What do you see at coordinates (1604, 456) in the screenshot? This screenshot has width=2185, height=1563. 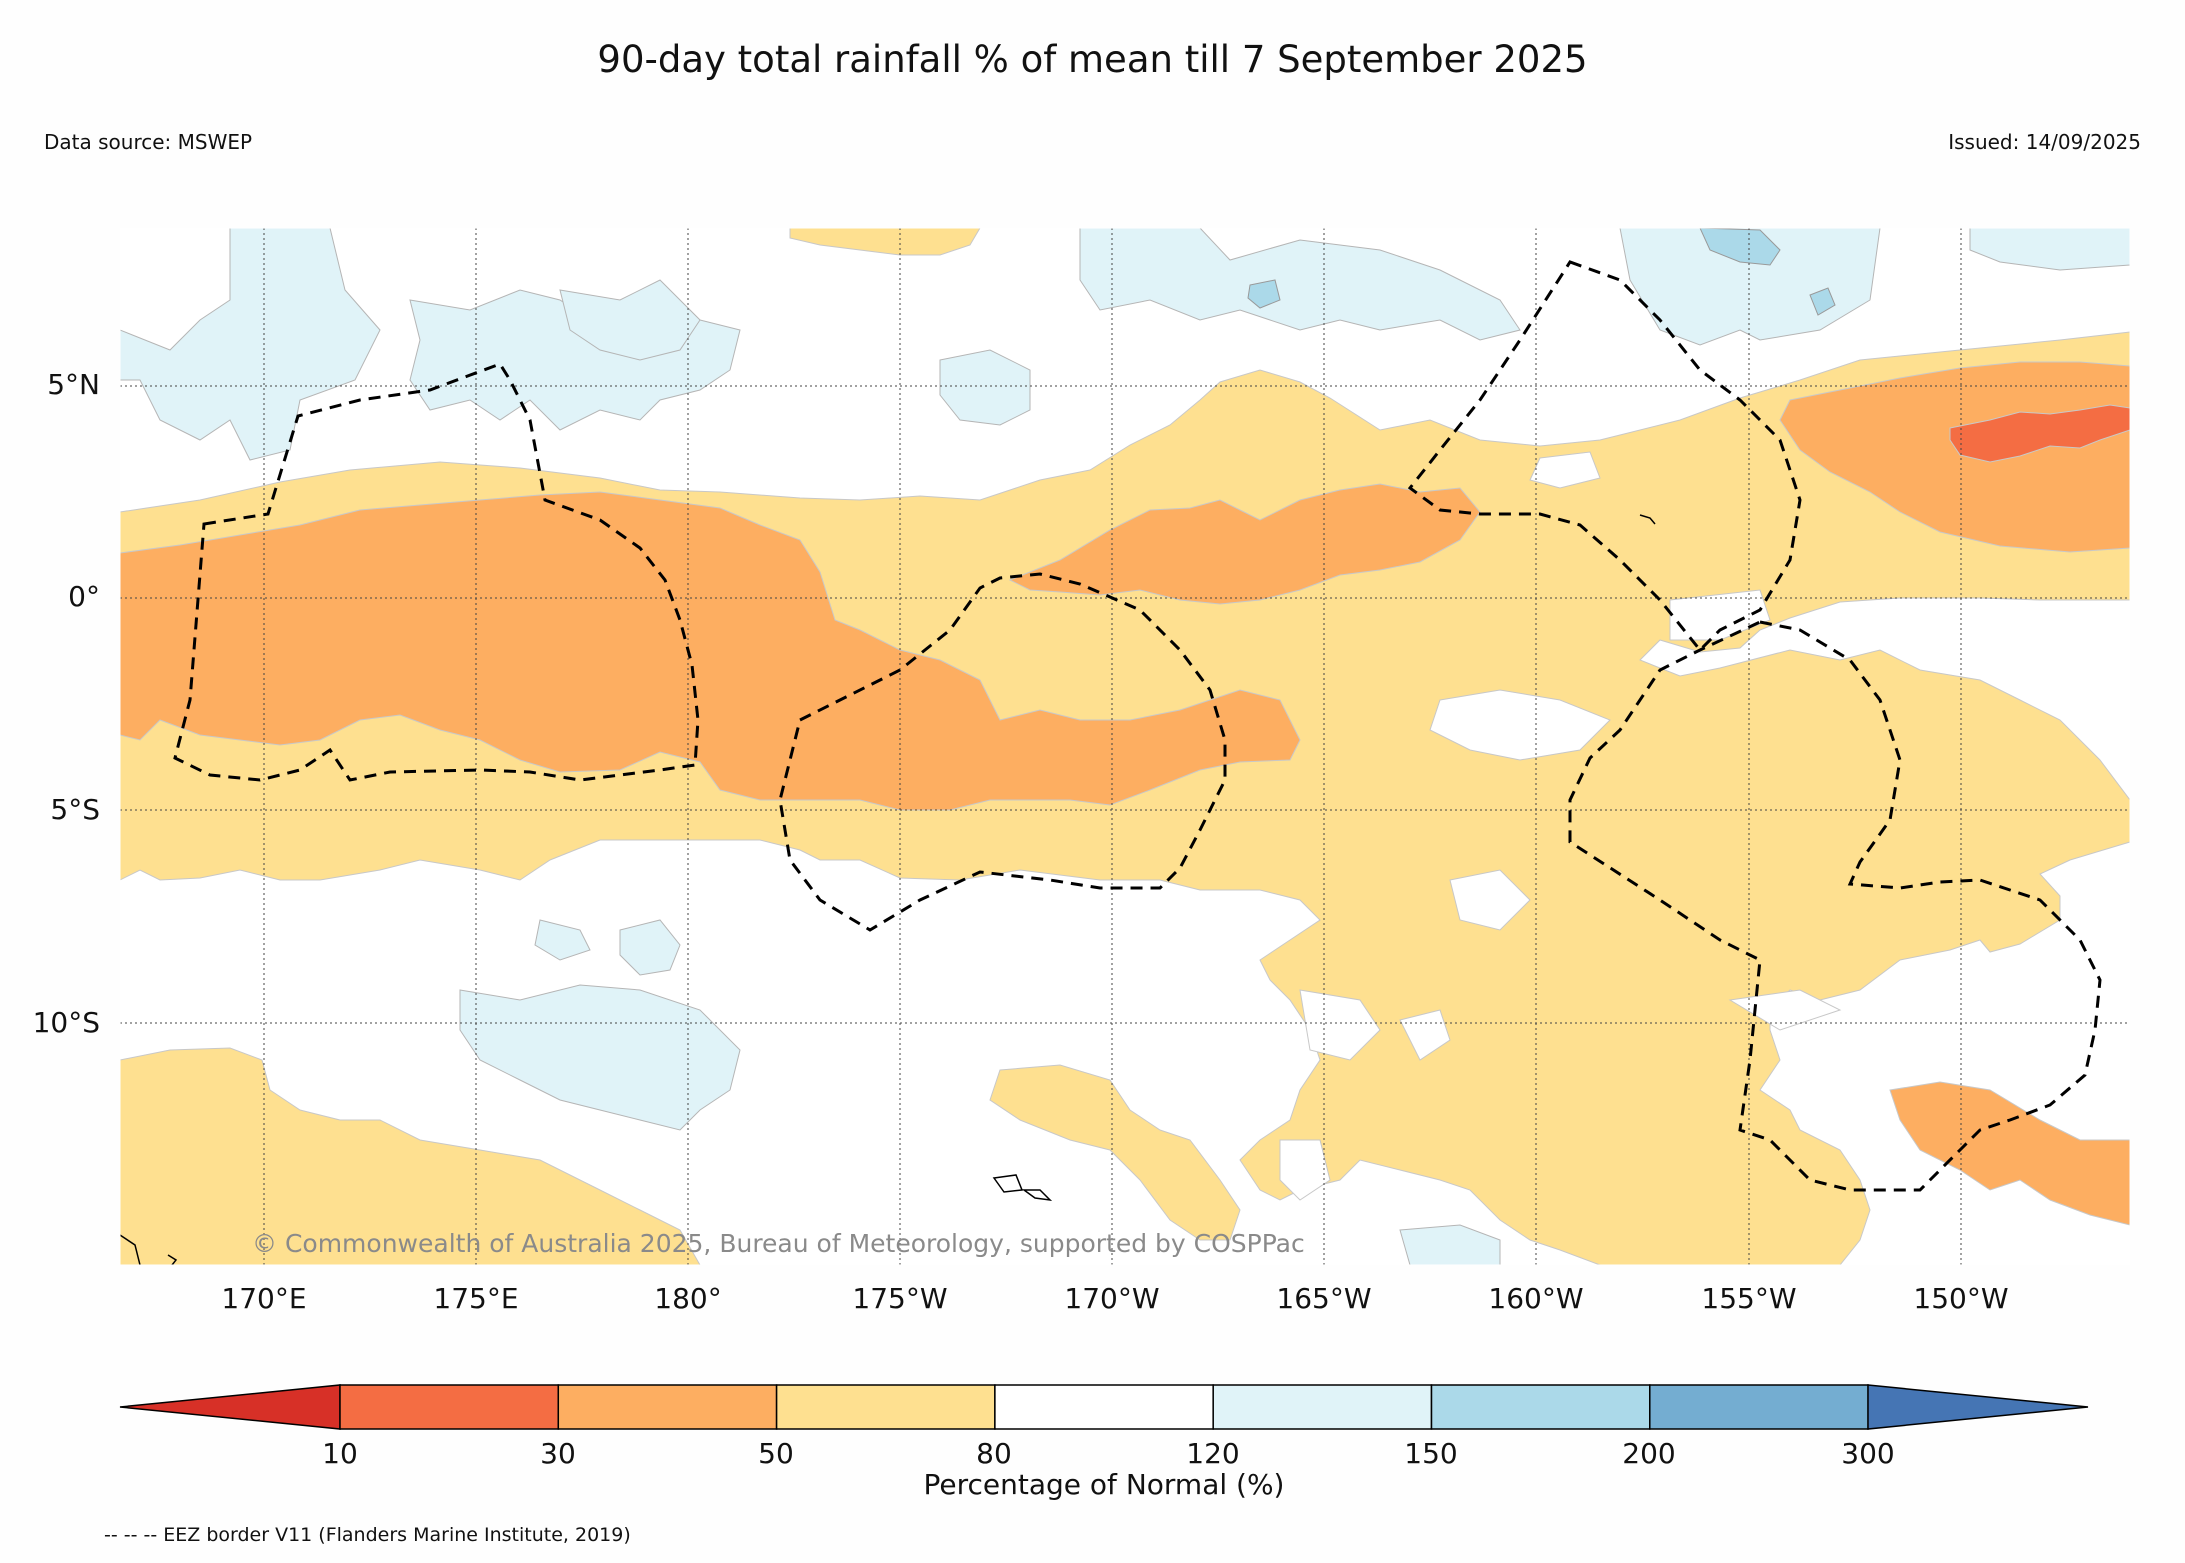 I see `eez-line-islands-north` at bounding box center [1604, 456].